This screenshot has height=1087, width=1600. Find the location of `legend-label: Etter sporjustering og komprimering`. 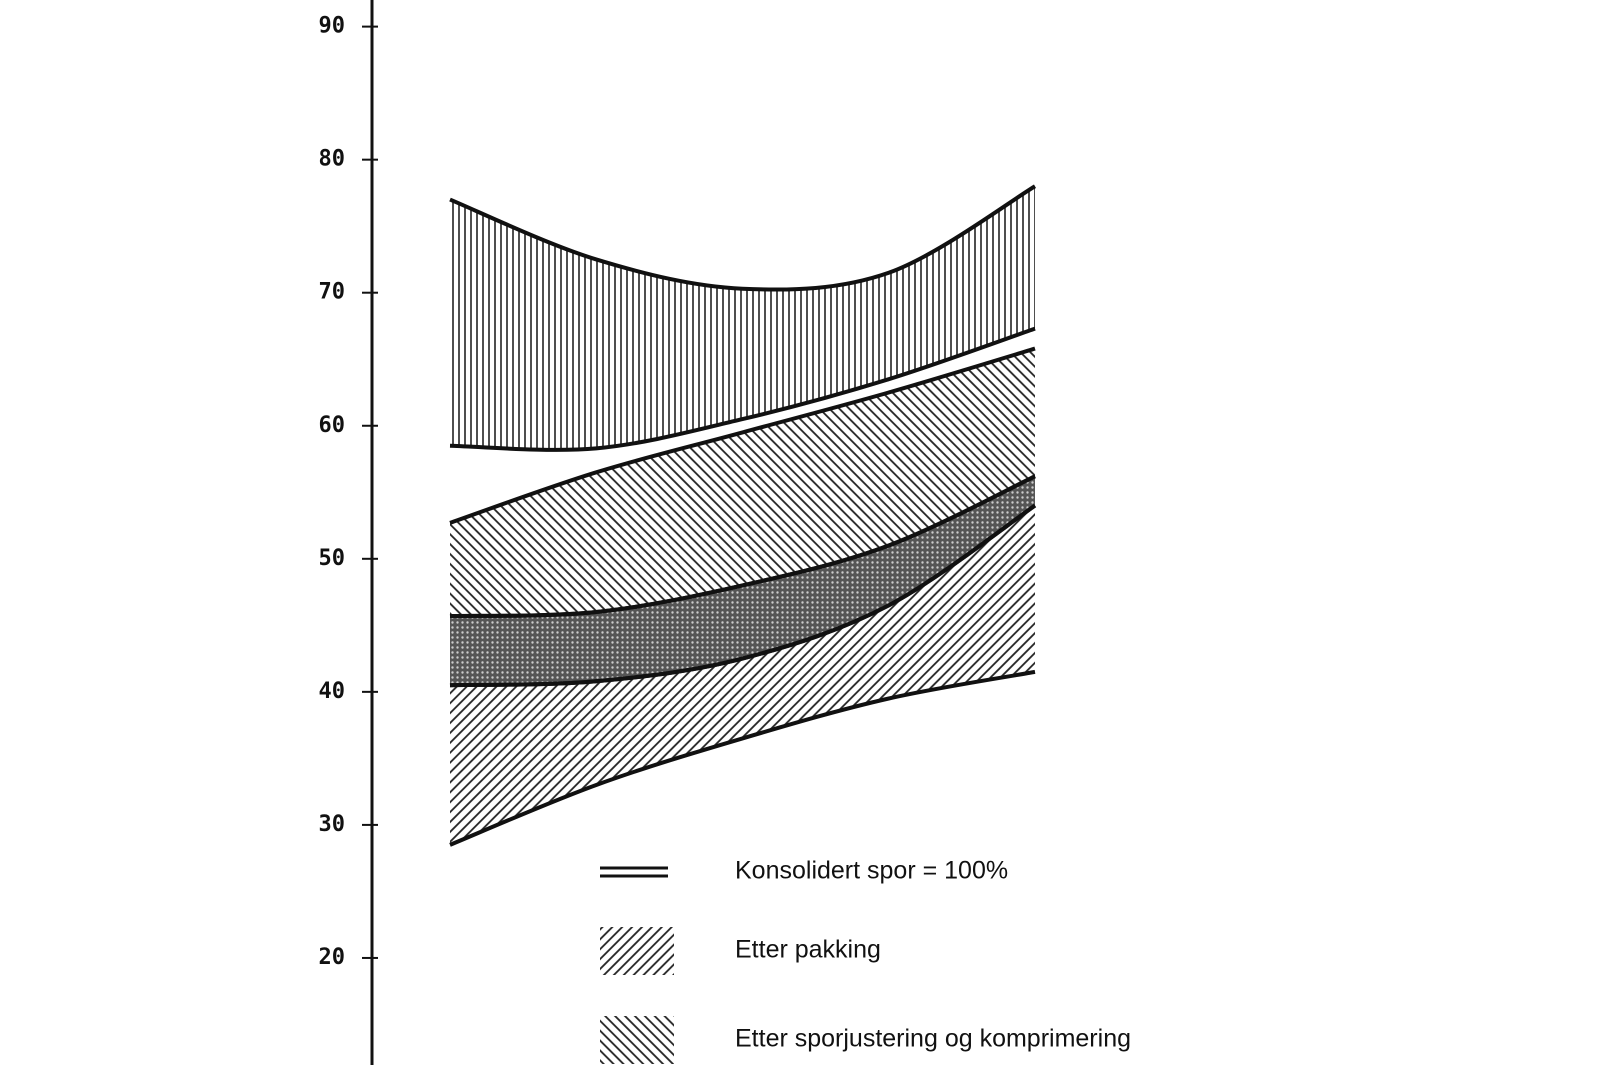

legend-label: Etter sporjustering og komprimering is located at coordinates (933, 1039).